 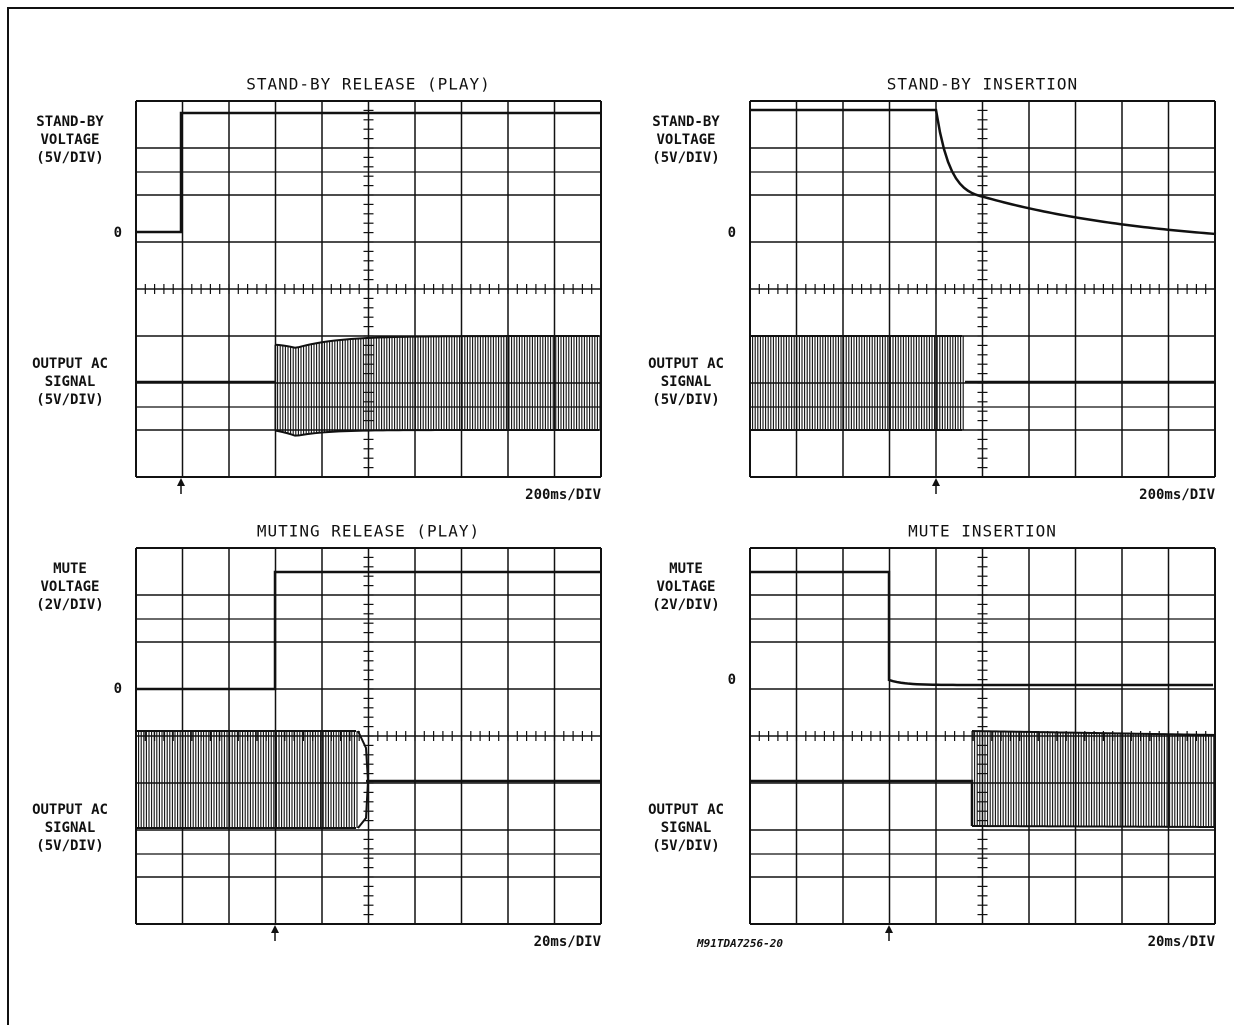 What do you see at coordinates (862, 802) in the screenshot?
I see `output-baseline` at bounding box center [862, 802].